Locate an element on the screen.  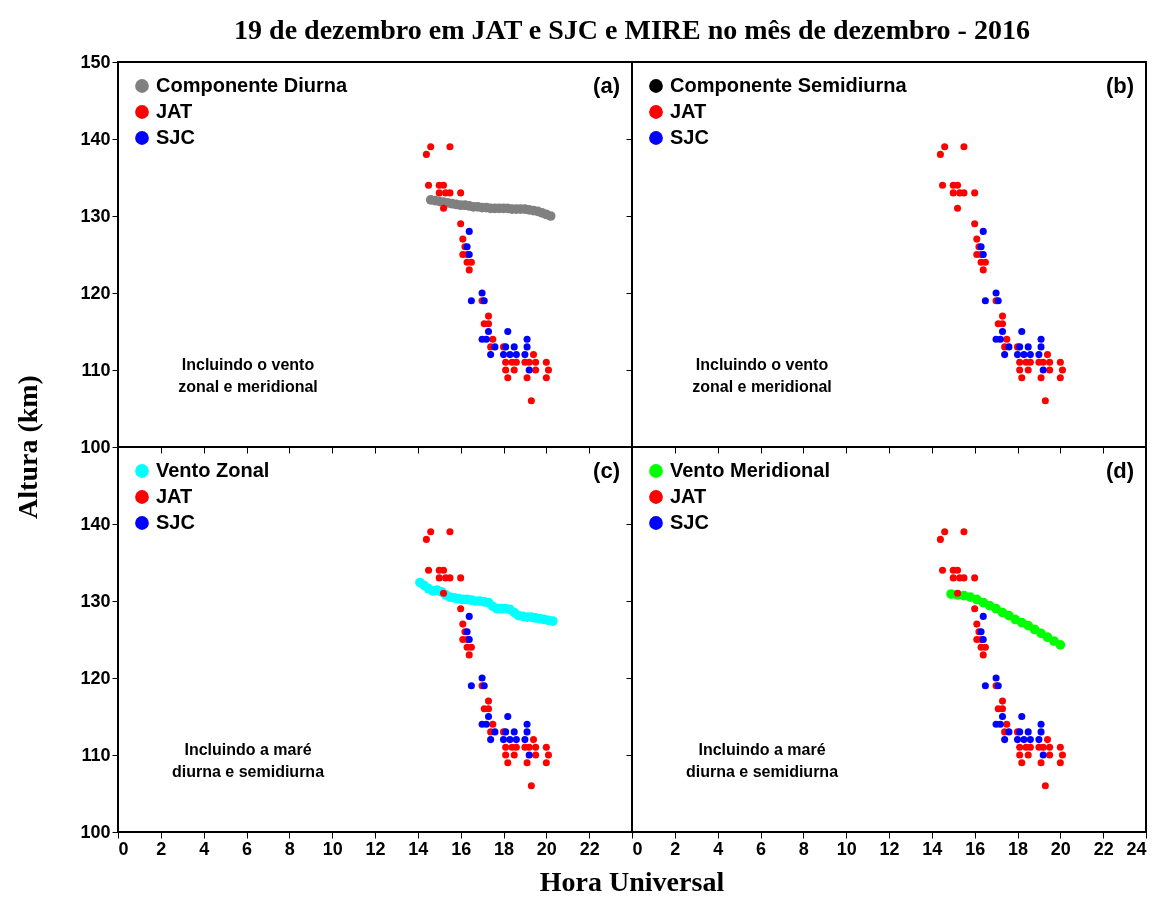
annotation: (b) is located at coordinates (1119, 85).